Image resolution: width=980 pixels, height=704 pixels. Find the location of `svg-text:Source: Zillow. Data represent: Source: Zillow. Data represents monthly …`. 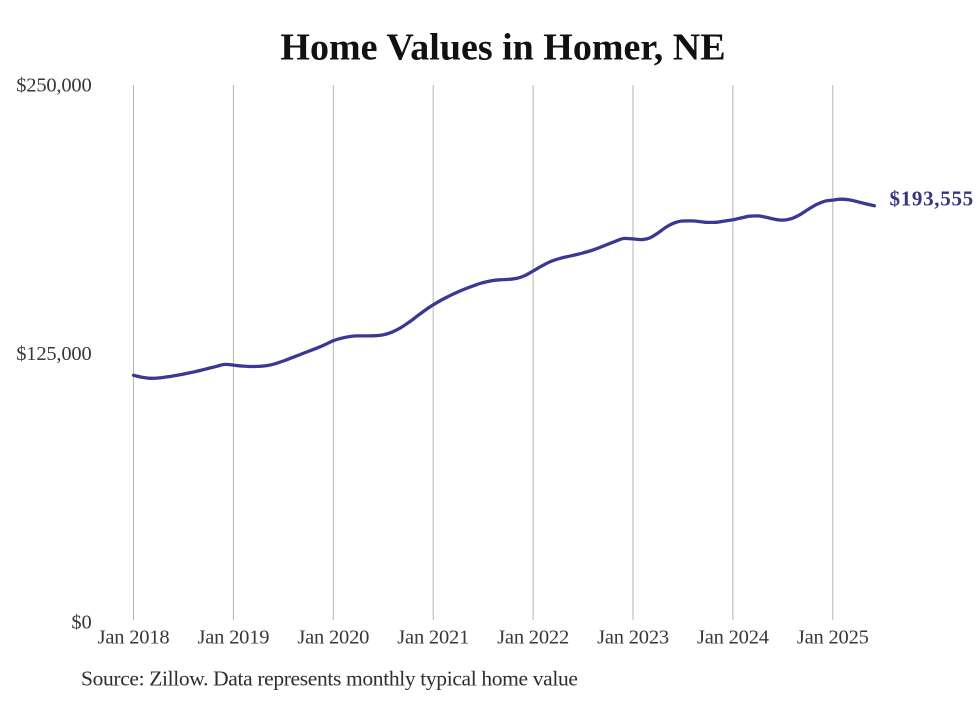

svg-text:Source: Zillow. Data represent: Source: Zillow. Data represents monthly … is located at coordinates (329, 679).